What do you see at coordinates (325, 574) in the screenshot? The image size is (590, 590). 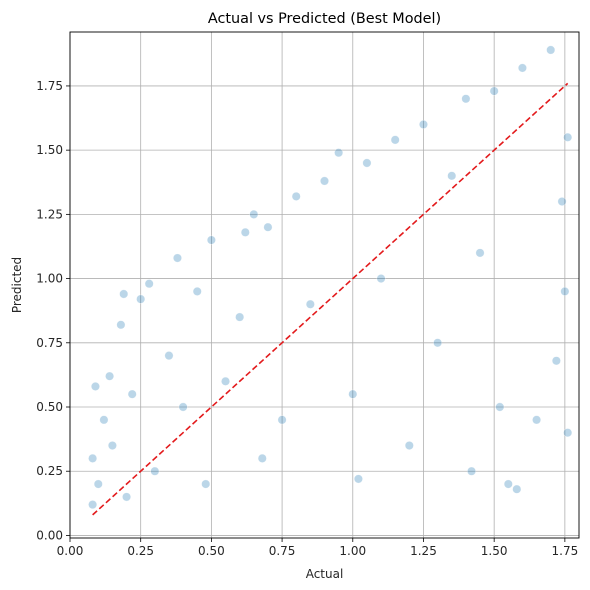 I see `x-axis-label: Actual` at bounding box center [325, 574].